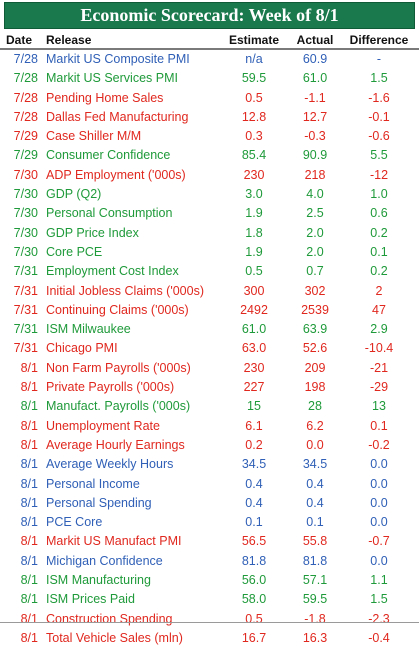 The width and height of the screenshot is (419, 648). What do you see at coordinates (209, 310) in the screenshot?
I see `table-row: 7/31 Continuing Claims ('000s) 2492 2539 47` at bounding box center [209, 310].